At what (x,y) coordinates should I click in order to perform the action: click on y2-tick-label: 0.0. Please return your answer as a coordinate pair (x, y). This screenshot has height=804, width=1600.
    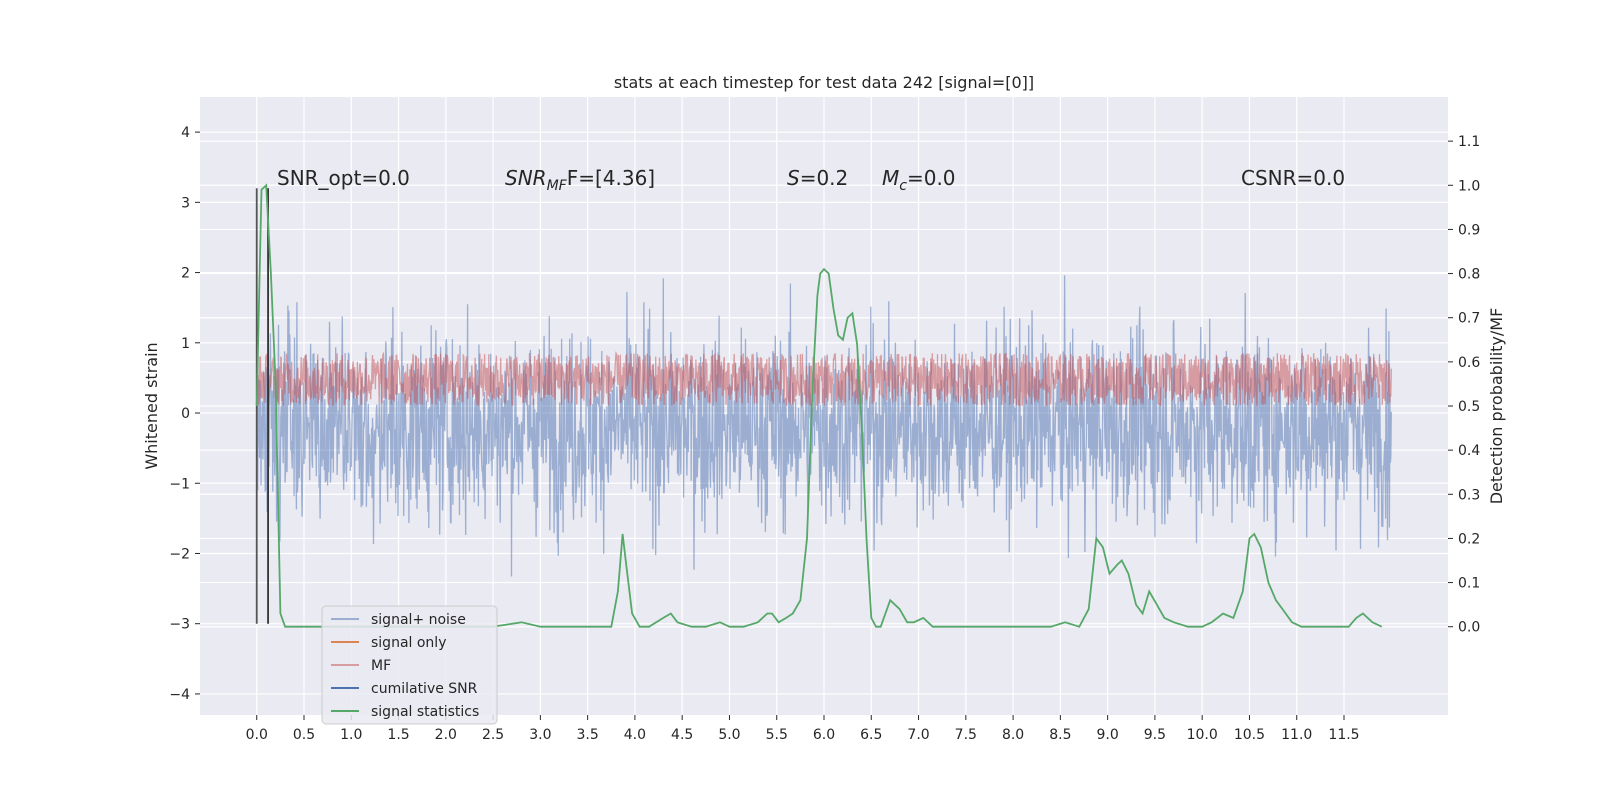
    Looking at the image, I should click on (1469, 628).